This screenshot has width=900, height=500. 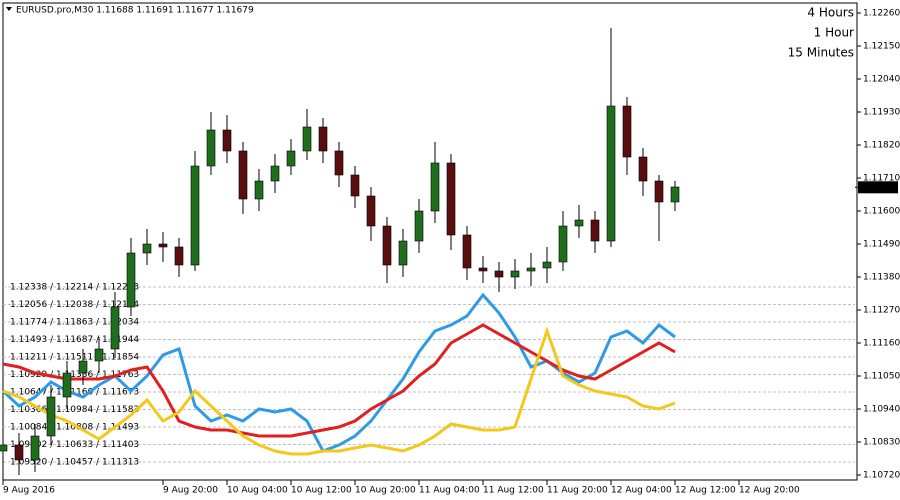 I want to click on x-tick-label: 10 Aug 04:00, so click(x=257, y=491).